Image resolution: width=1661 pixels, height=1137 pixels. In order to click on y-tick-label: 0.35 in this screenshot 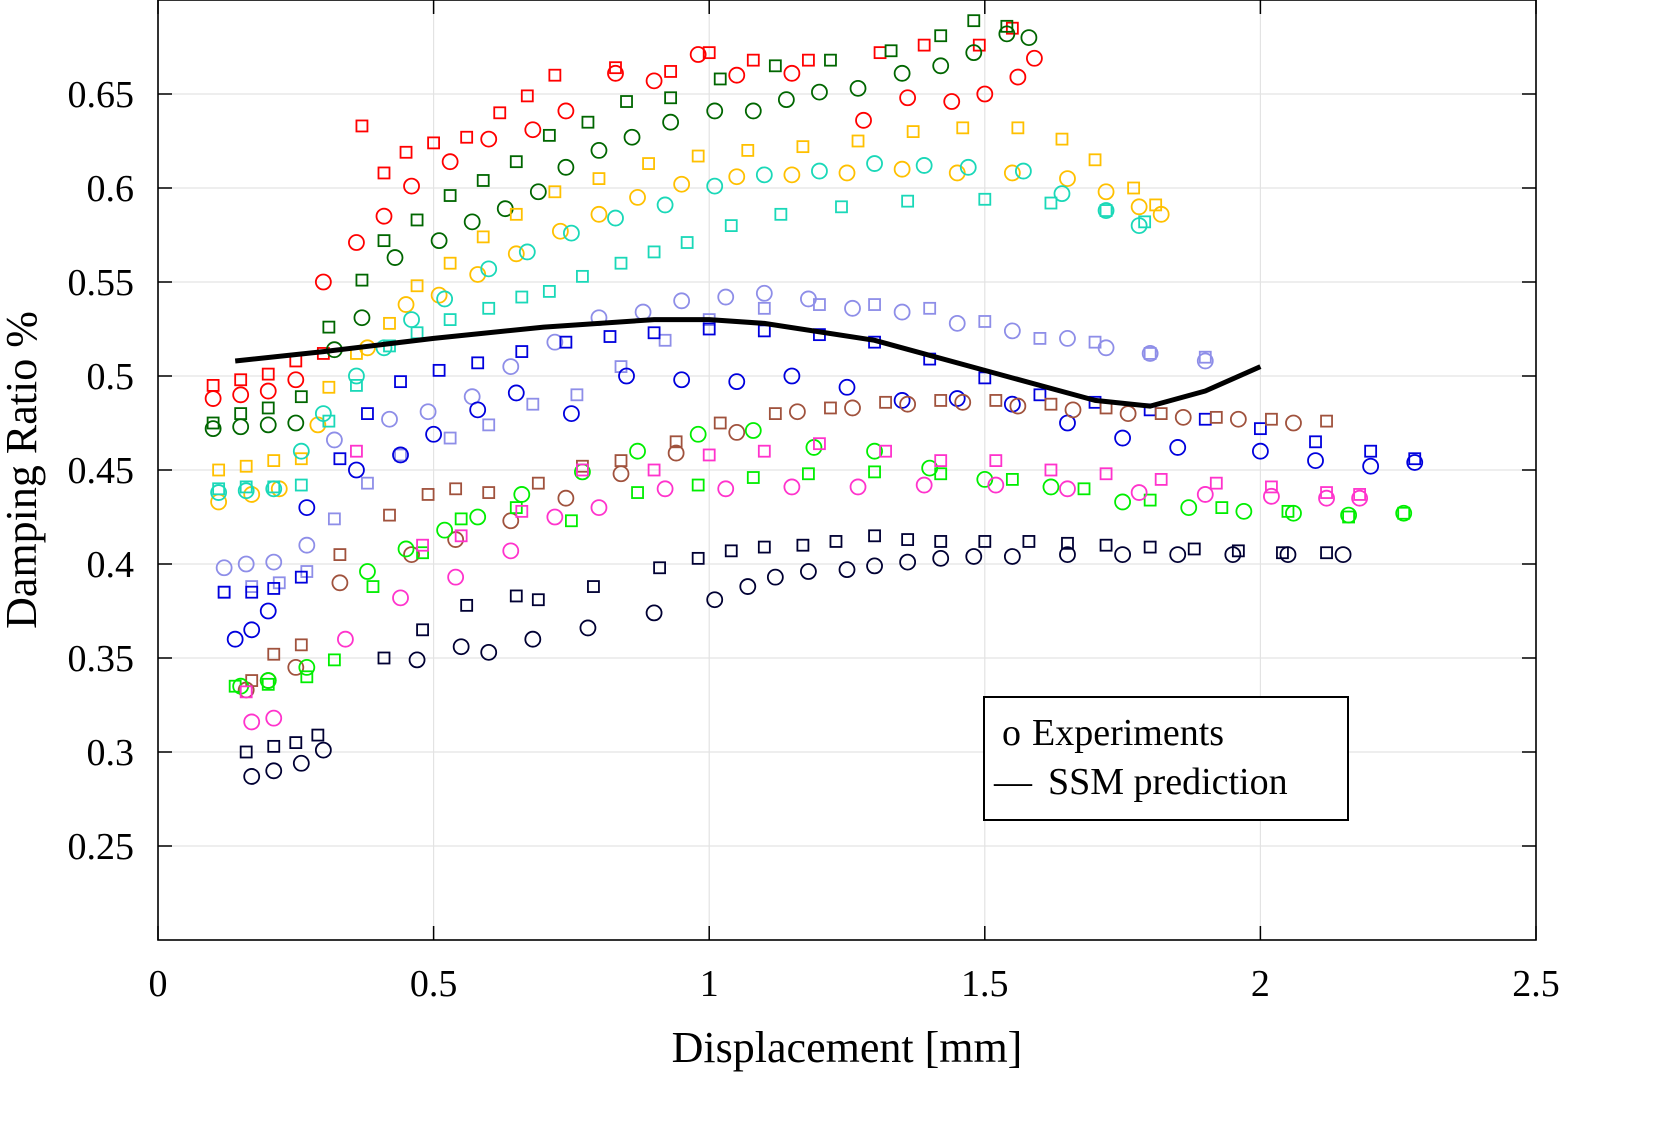, I will do `click(101, 659)`.